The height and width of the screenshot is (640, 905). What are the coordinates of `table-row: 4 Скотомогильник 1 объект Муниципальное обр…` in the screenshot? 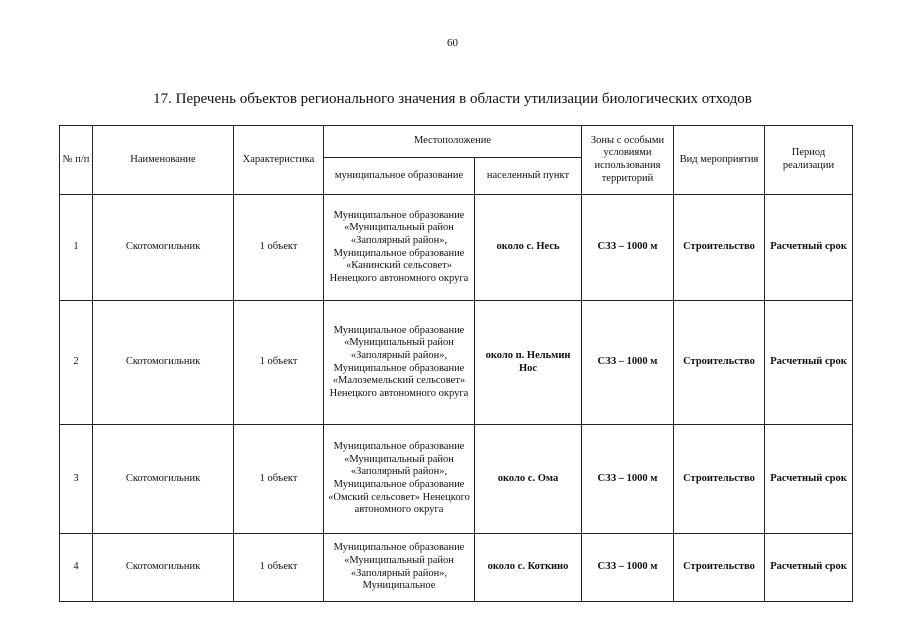 It's located at (456, 567).